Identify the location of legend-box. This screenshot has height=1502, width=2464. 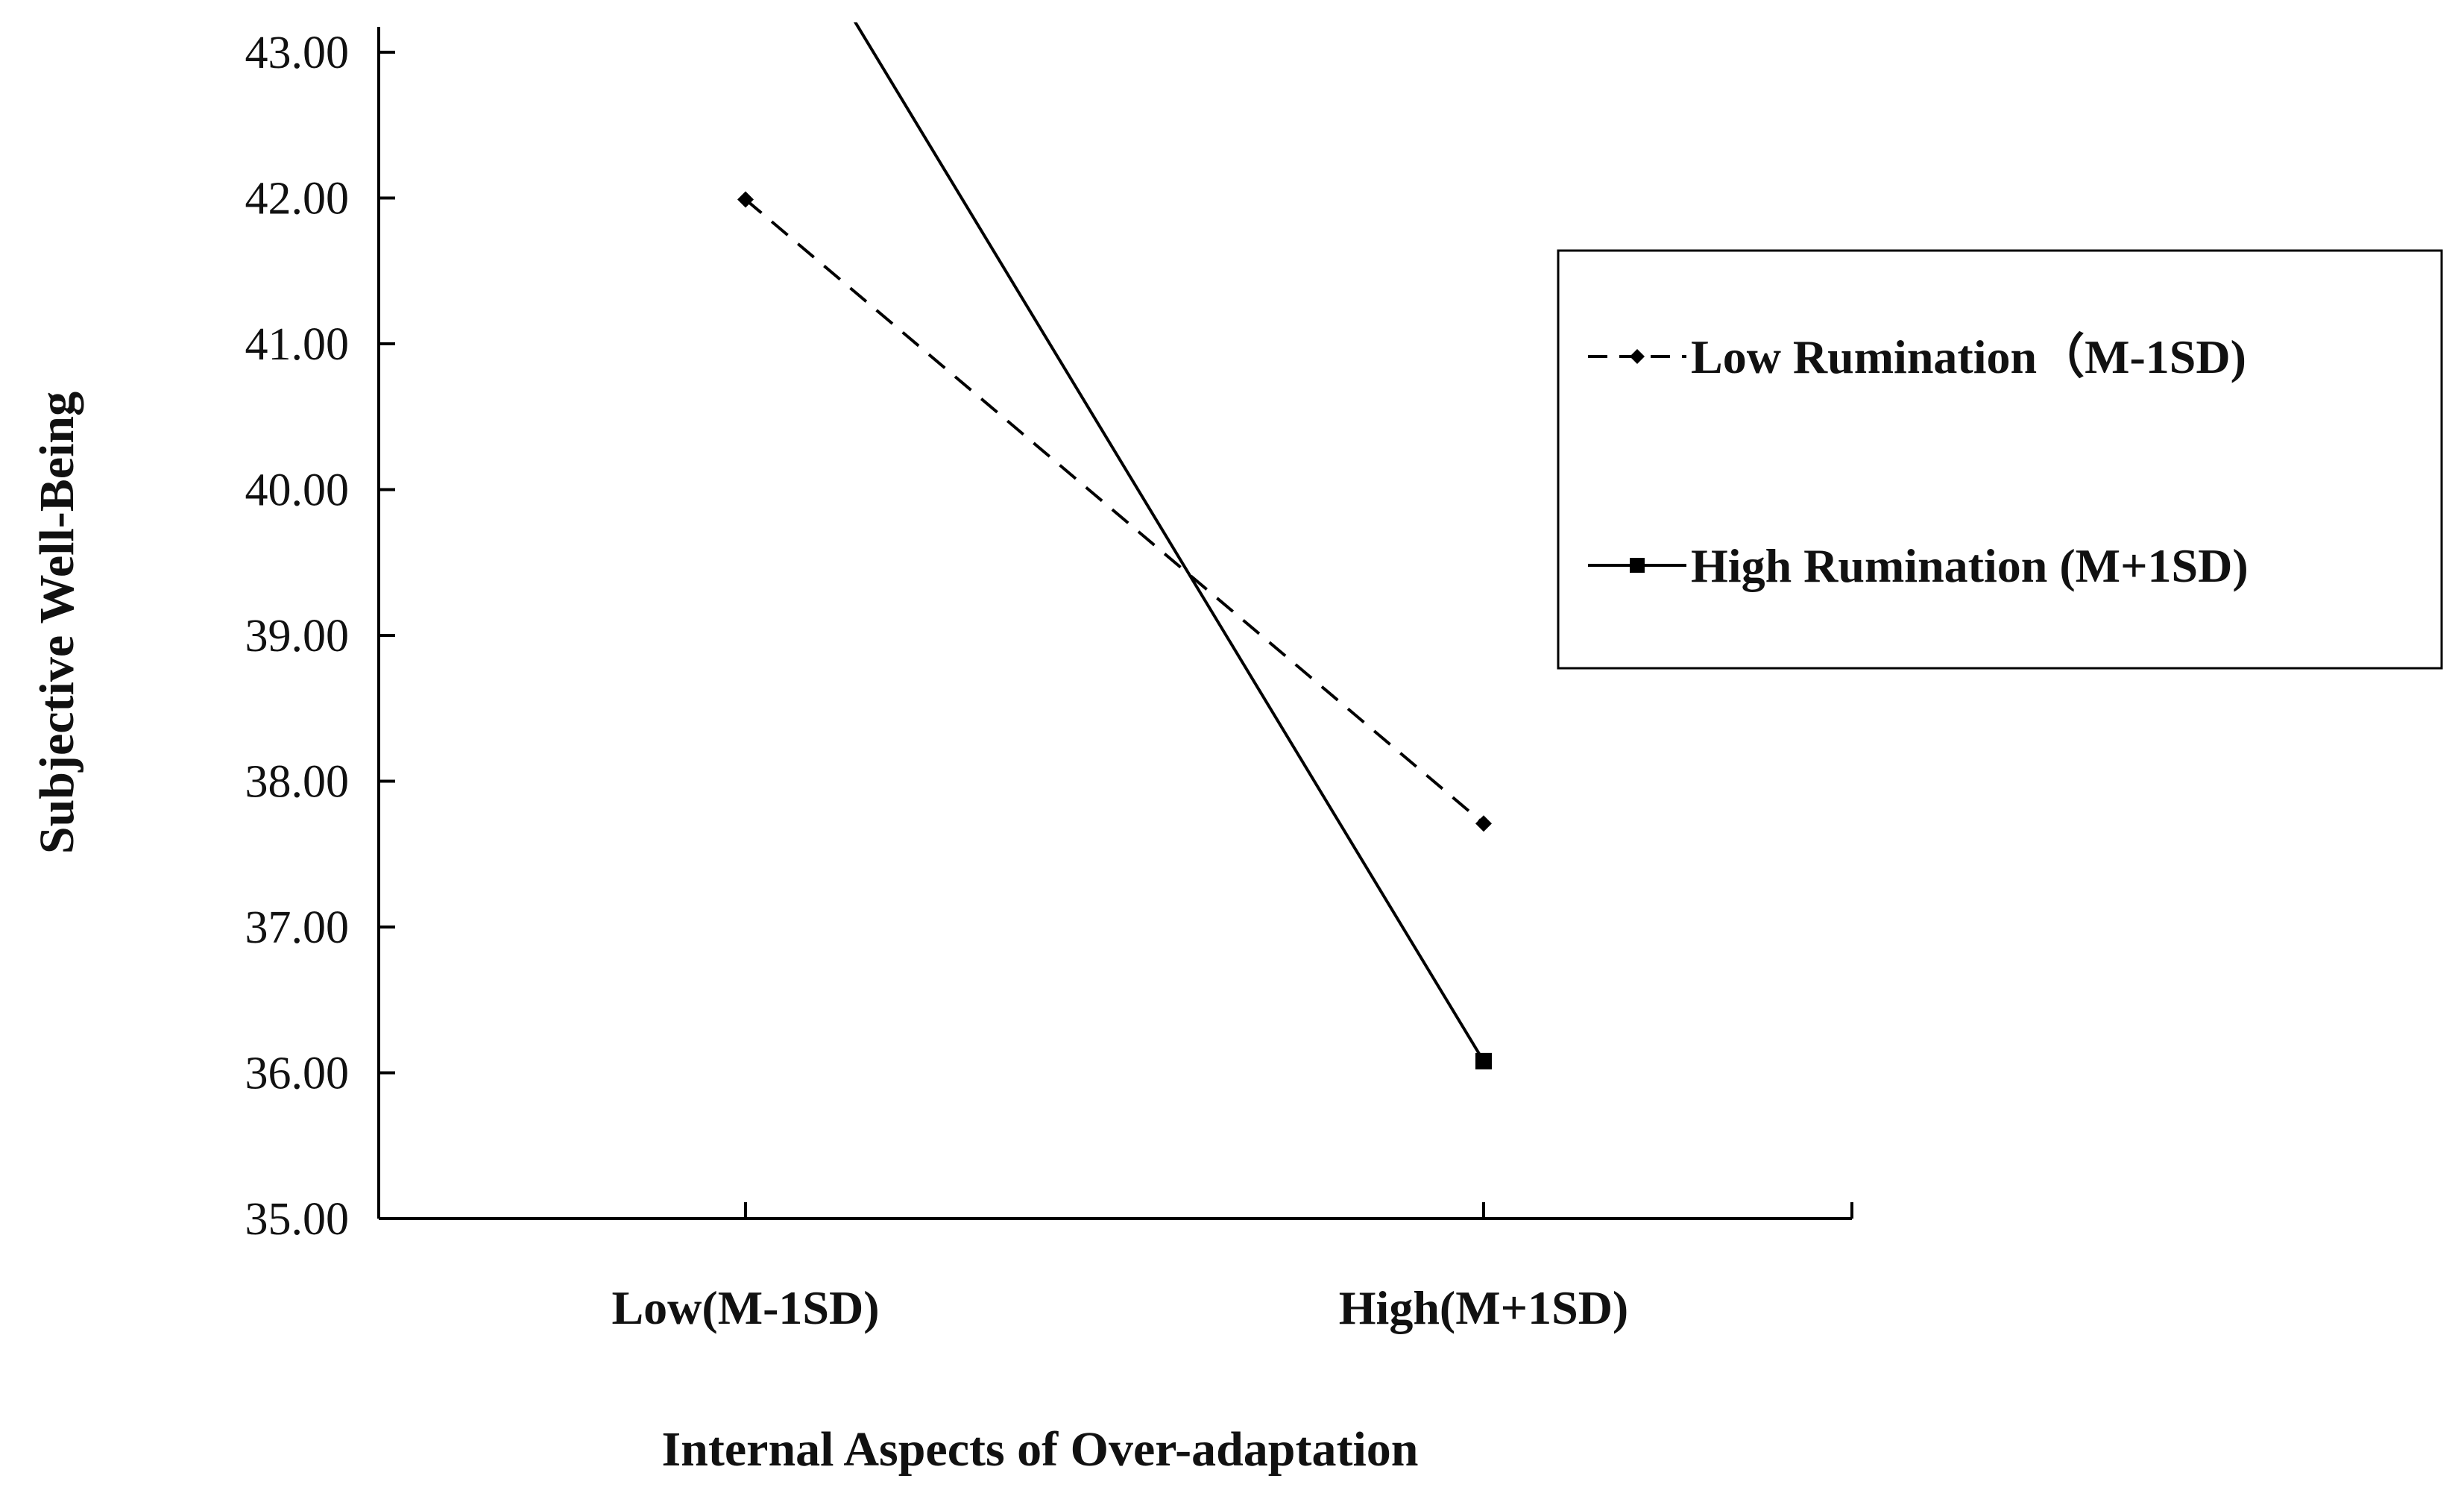
(2000, 459).